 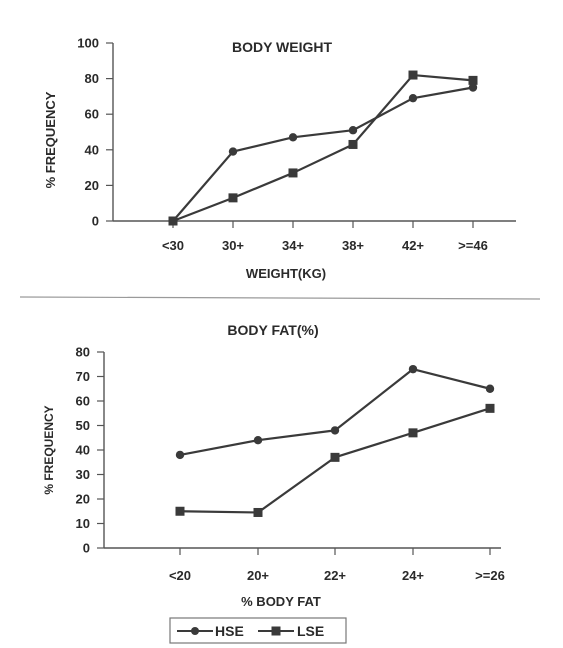 What do you see at coordinates (286, 273) in the screenshot?
I see `x-axis-label: WEIGHT(KG)` at bounding box center [286, 273].